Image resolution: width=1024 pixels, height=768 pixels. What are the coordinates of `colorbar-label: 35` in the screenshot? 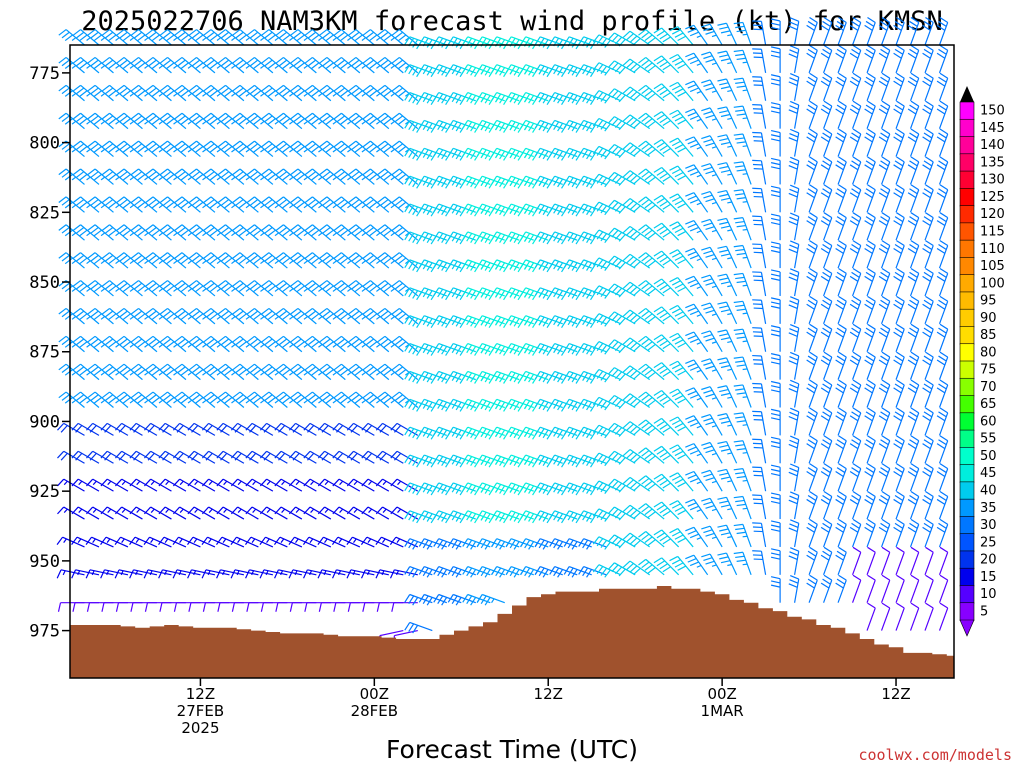 It's located at (988, 508).